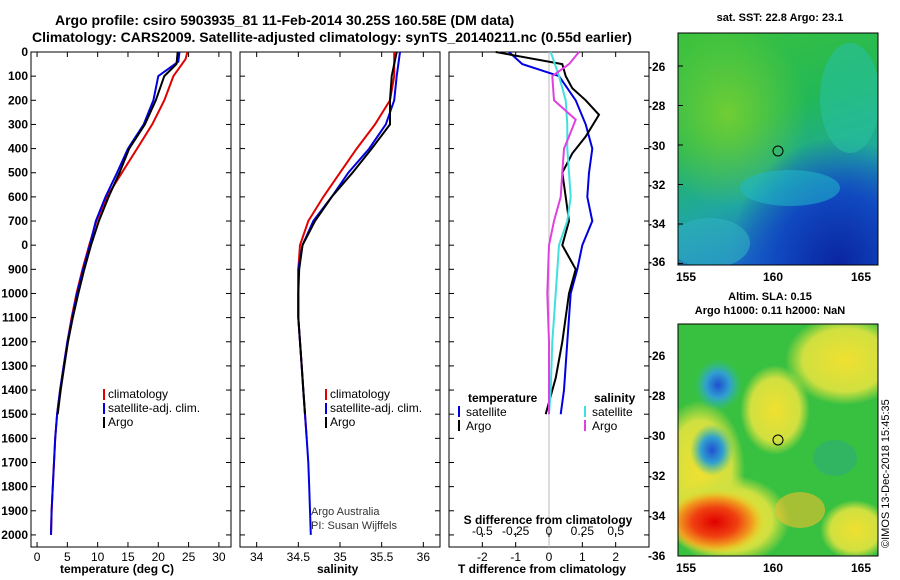  I want to click on y-tick-label: 200, so click(18, 100).